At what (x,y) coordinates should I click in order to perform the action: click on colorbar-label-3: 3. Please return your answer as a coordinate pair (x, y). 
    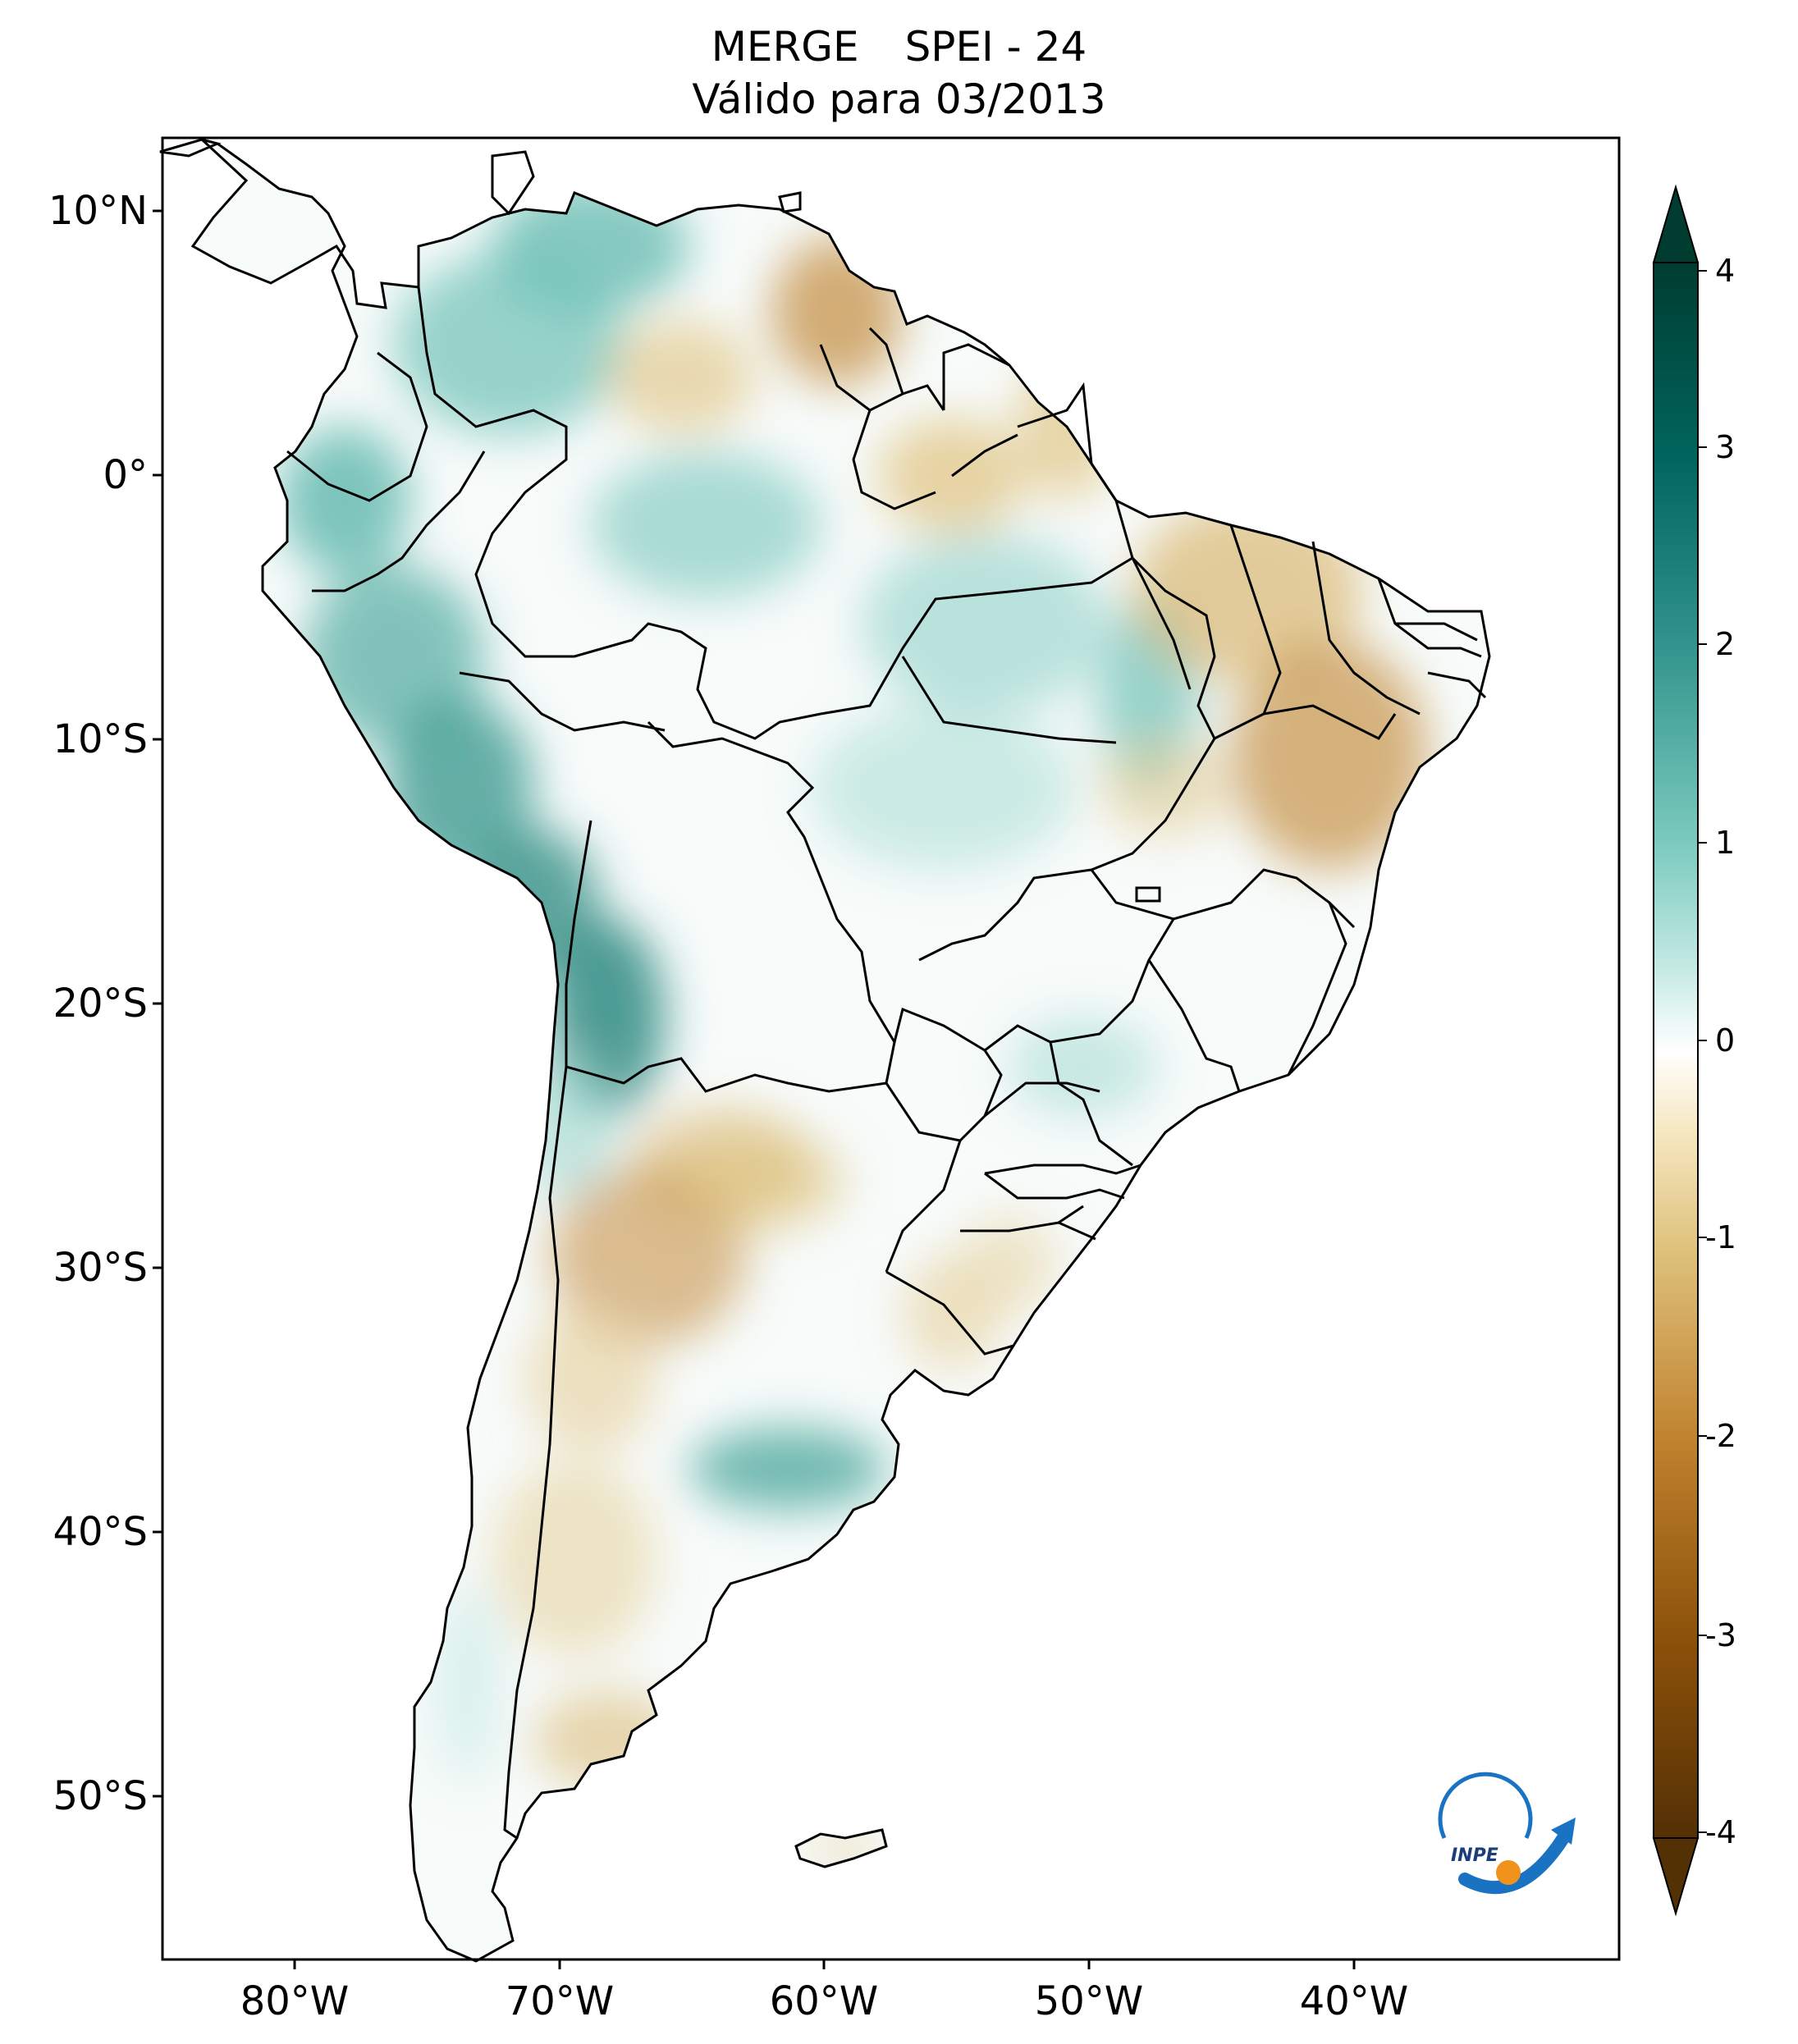
    Looking at the image, I should click on (1725, 447).